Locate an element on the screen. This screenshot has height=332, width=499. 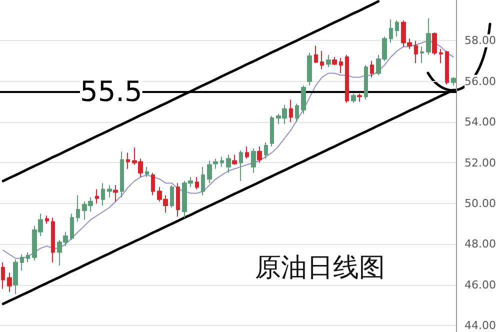
y-tick-label: 44.00 is located at coordinates (480, 325).